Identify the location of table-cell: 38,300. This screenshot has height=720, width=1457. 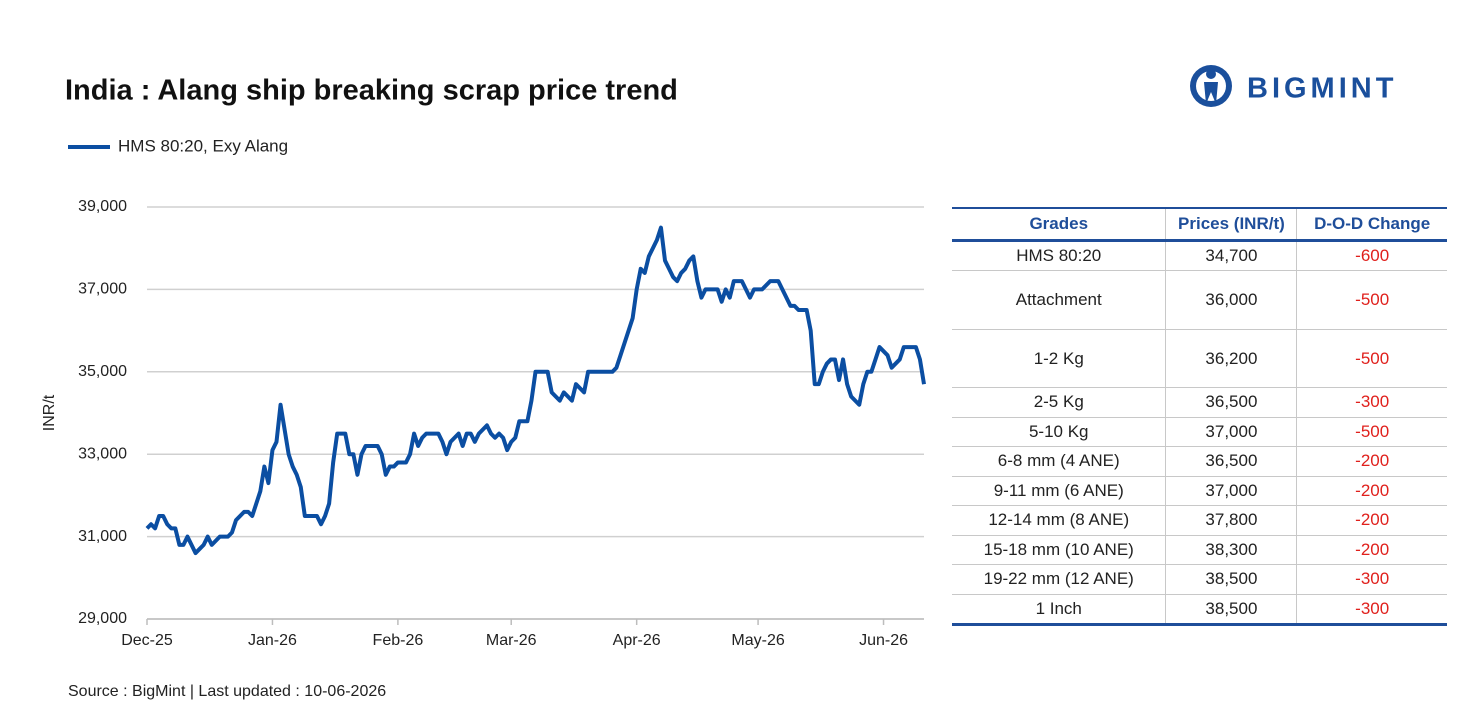
(1231, 550).